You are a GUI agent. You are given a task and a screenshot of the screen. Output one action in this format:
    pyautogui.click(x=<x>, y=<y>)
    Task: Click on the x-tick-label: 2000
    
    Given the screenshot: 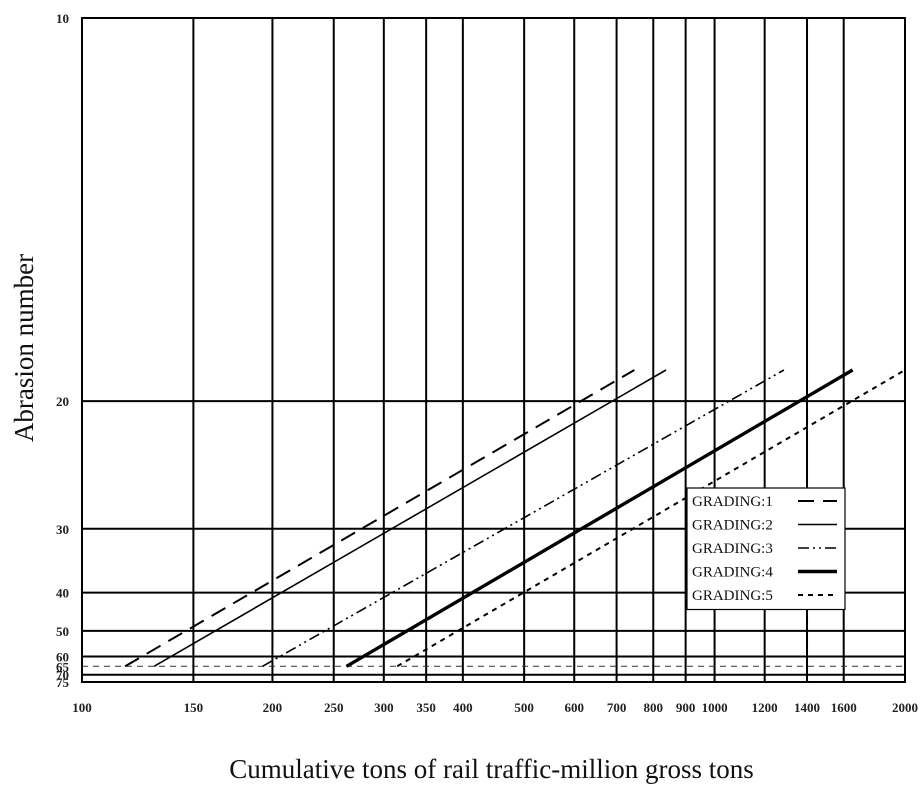 What is the action you would take?
    pyautogui.click(x=905, y=707)
    